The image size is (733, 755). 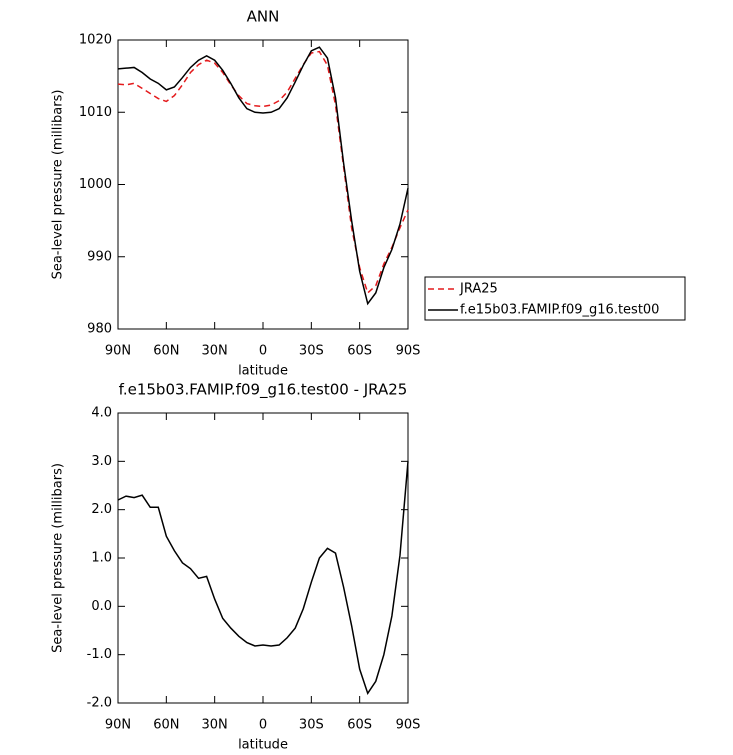 I want to click on y-tick-label: 2.0, so click(x=101, y=509).